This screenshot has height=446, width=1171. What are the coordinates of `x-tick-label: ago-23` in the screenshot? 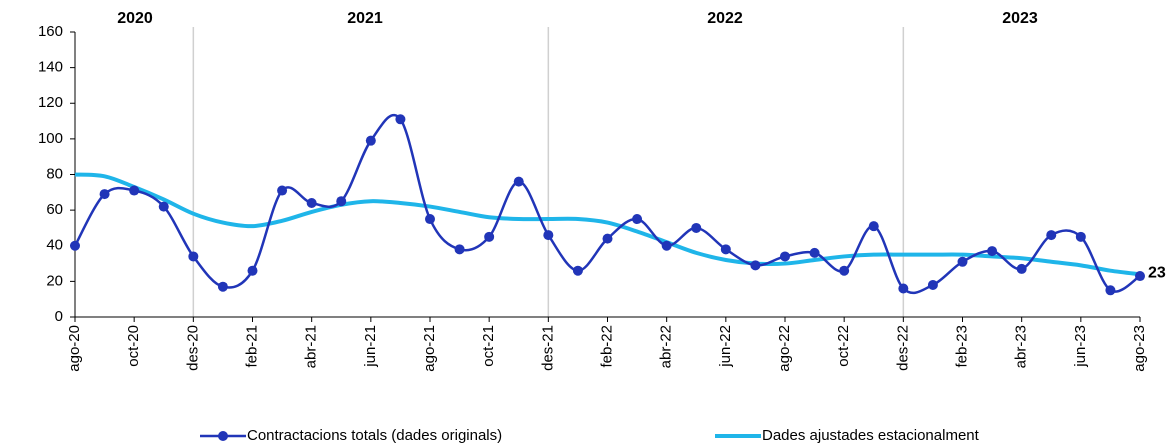 It's located at (1139, 348).